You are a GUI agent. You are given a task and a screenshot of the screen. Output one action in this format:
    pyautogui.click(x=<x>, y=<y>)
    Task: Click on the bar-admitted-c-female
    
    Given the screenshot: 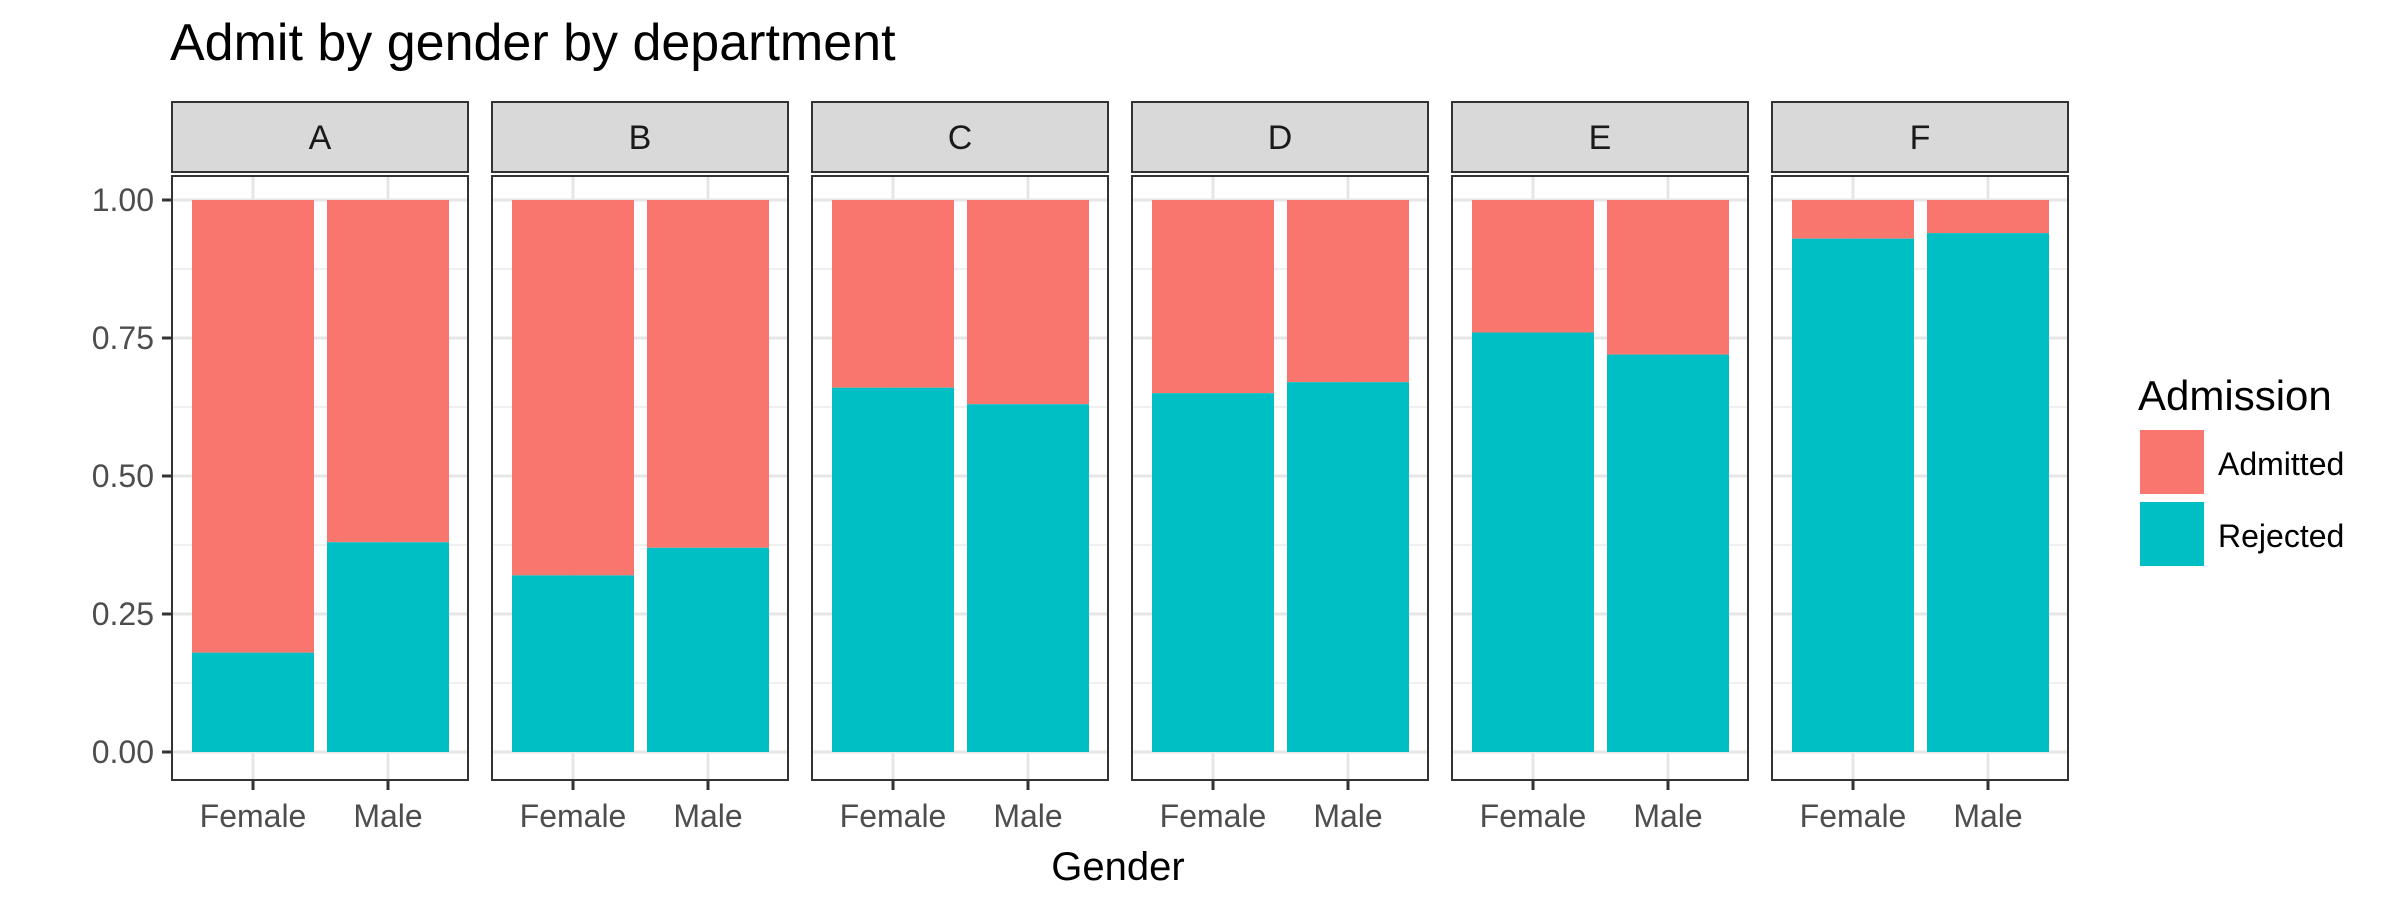 What is the action you would take?
    pyautogui.click(x=893, y=294)
    